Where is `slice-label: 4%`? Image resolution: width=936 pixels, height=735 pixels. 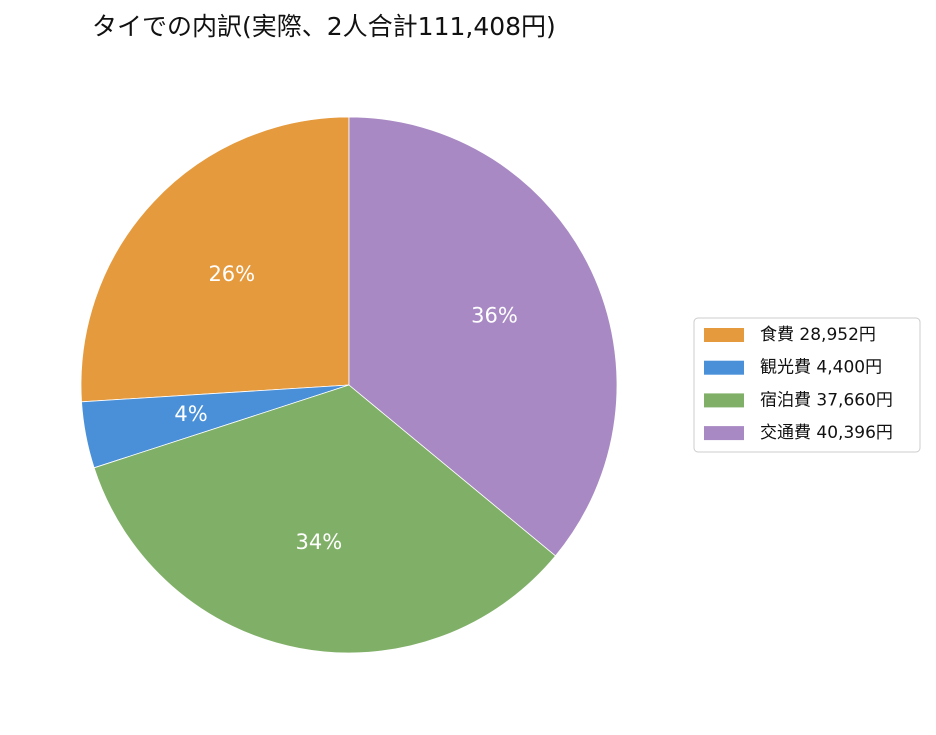
slice-label: 4% is located at coordinates (190, 414).